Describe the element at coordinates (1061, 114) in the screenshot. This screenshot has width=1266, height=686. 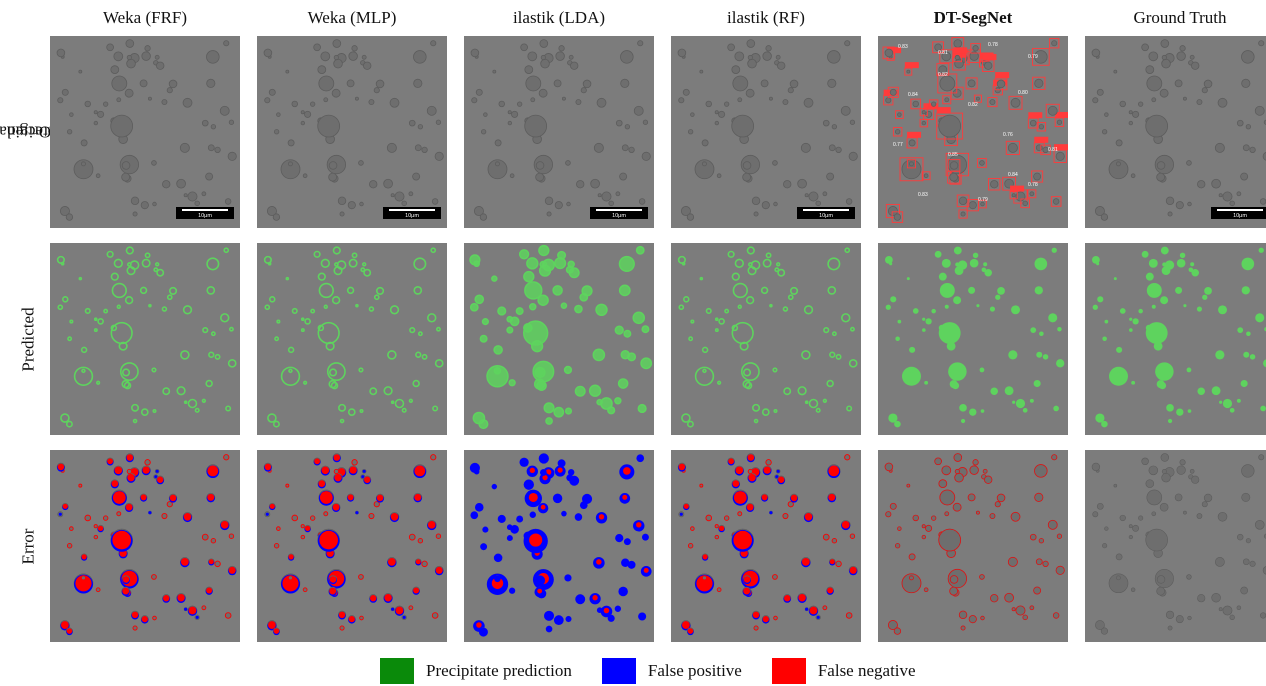
I see `detection-score-tag` at that location.